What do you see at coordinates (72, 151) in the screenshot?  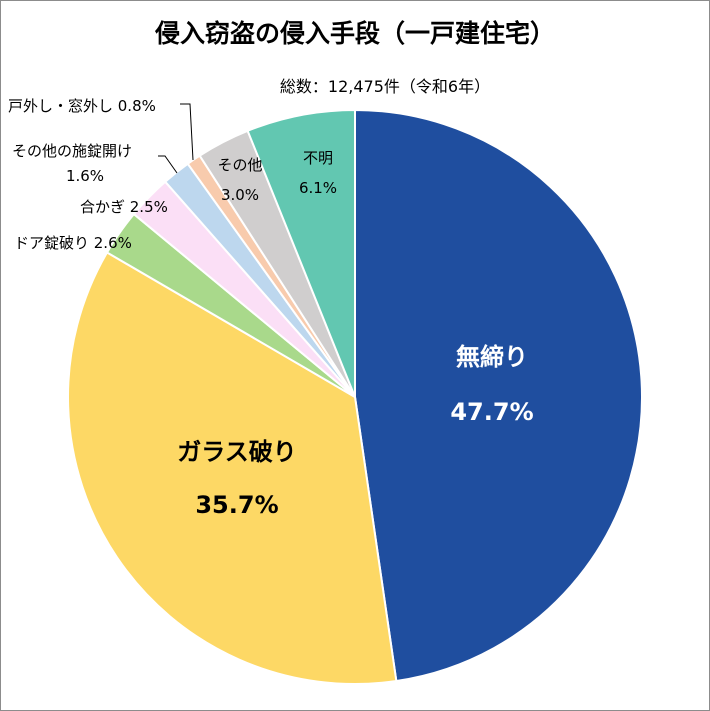 I see `category-label-4: その他の施錠開け` at bounding box center [72, 151].